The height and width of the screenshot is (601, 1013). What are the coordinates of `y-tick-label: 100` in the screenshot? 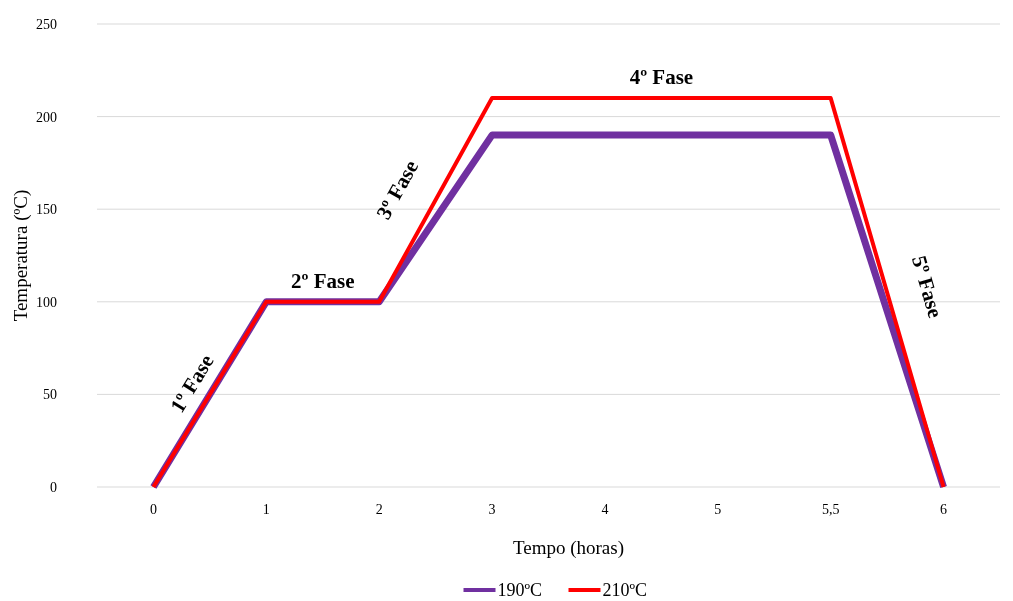 It's located at (46, 302).